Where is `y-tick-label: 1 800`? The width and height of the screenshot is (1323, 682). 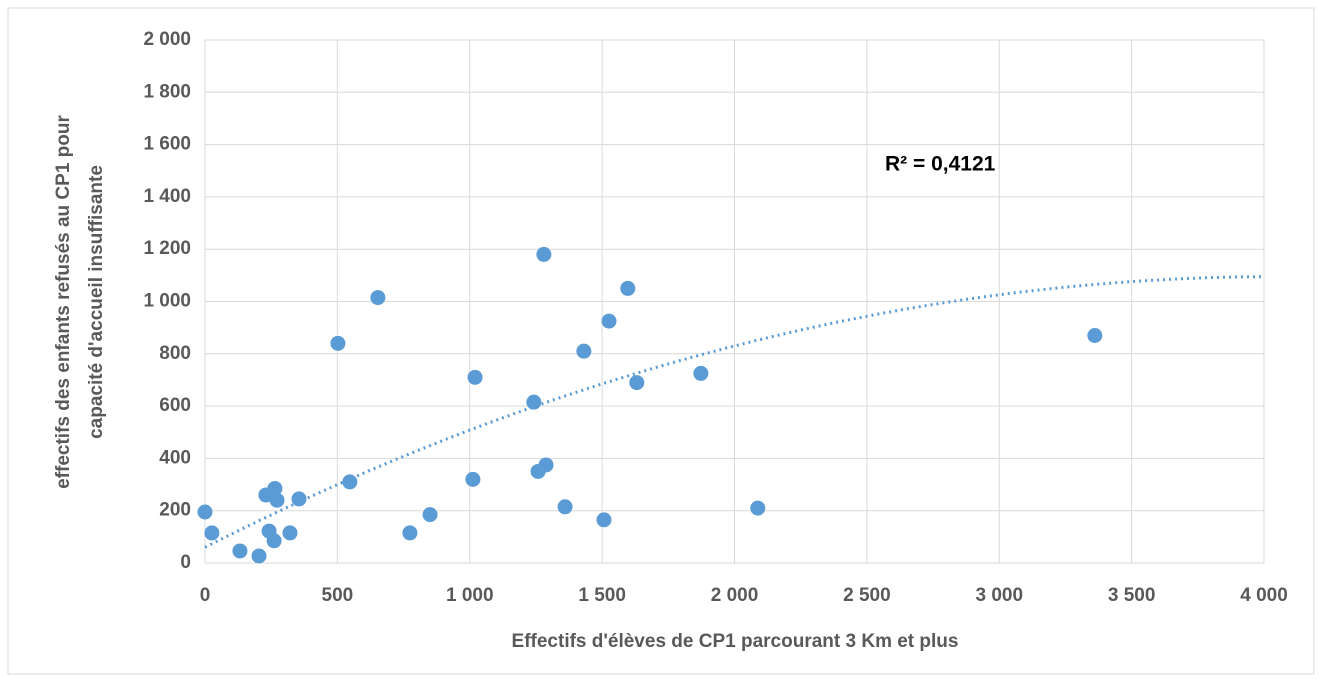 y-tick-label: 1 800 is located at coordinates (167, 91).